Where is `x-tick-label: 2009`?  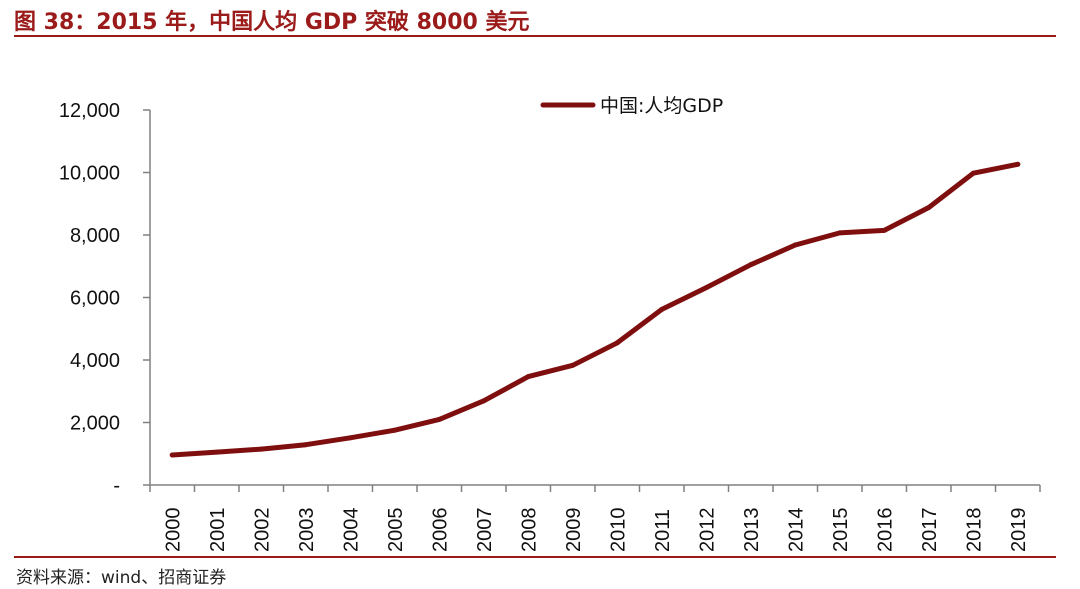 x-tick-label: 2009 is located at coordinates (574, 530).